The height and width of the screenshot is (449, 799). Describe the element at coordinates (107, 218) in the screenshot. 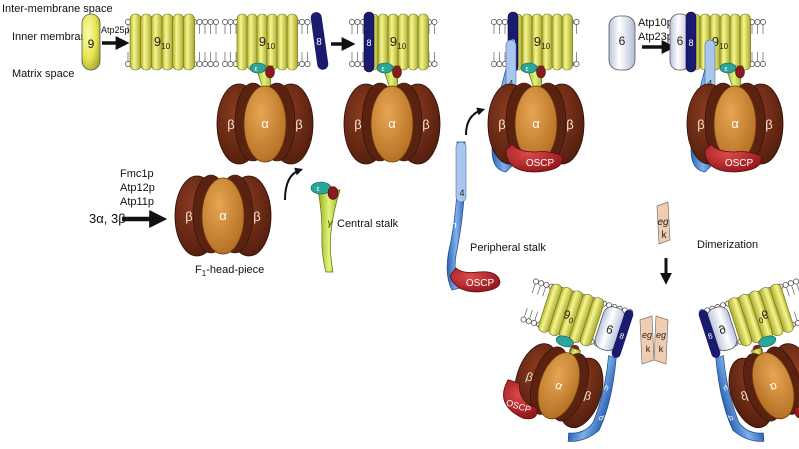

I see `alpha-beta-label: 3α, 3β` at that location.